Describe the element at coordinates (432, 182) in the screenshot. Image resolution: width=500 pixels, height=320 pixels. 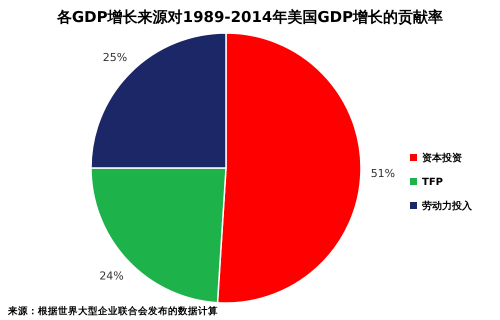
I see `legend-label: TFP` at that location.